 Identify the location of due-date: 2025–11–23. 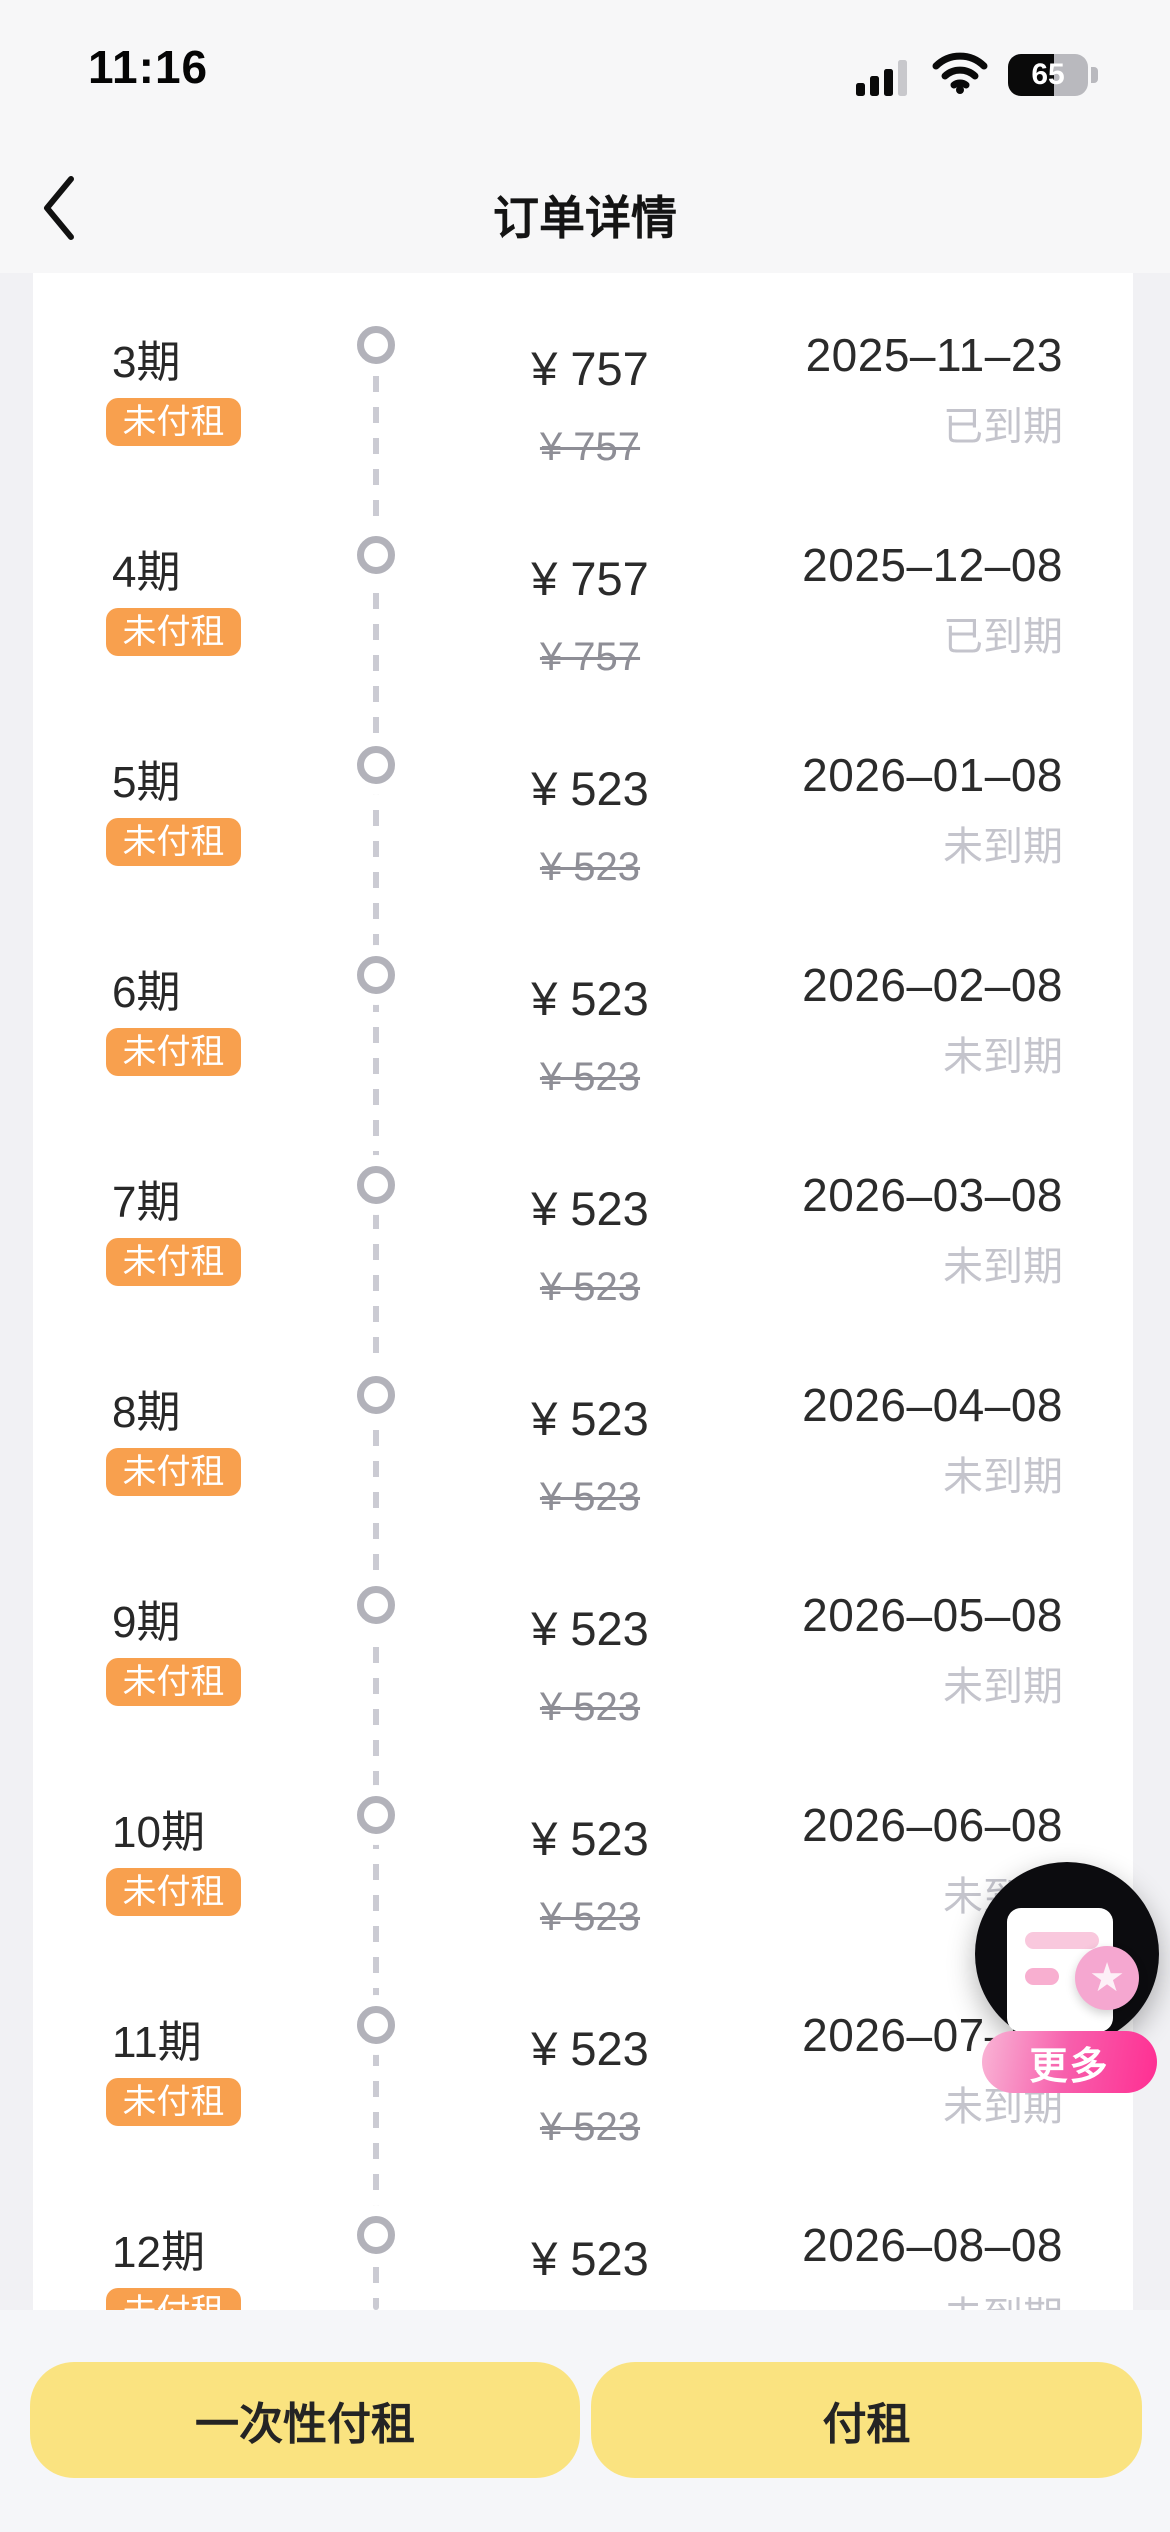
(934, 355).